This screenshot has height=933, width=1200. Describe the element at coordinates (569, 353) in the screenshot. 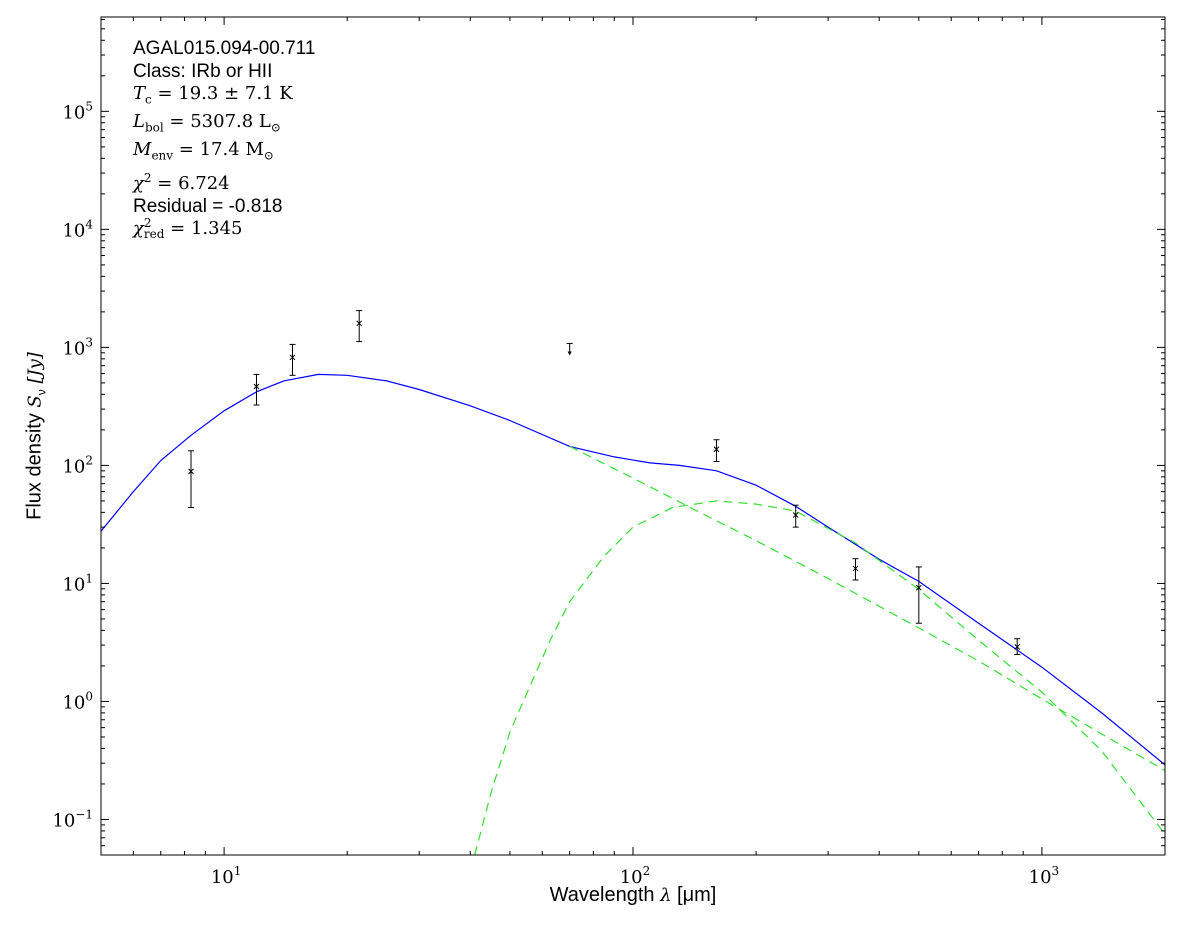

I see `limit-arrow` at that location.